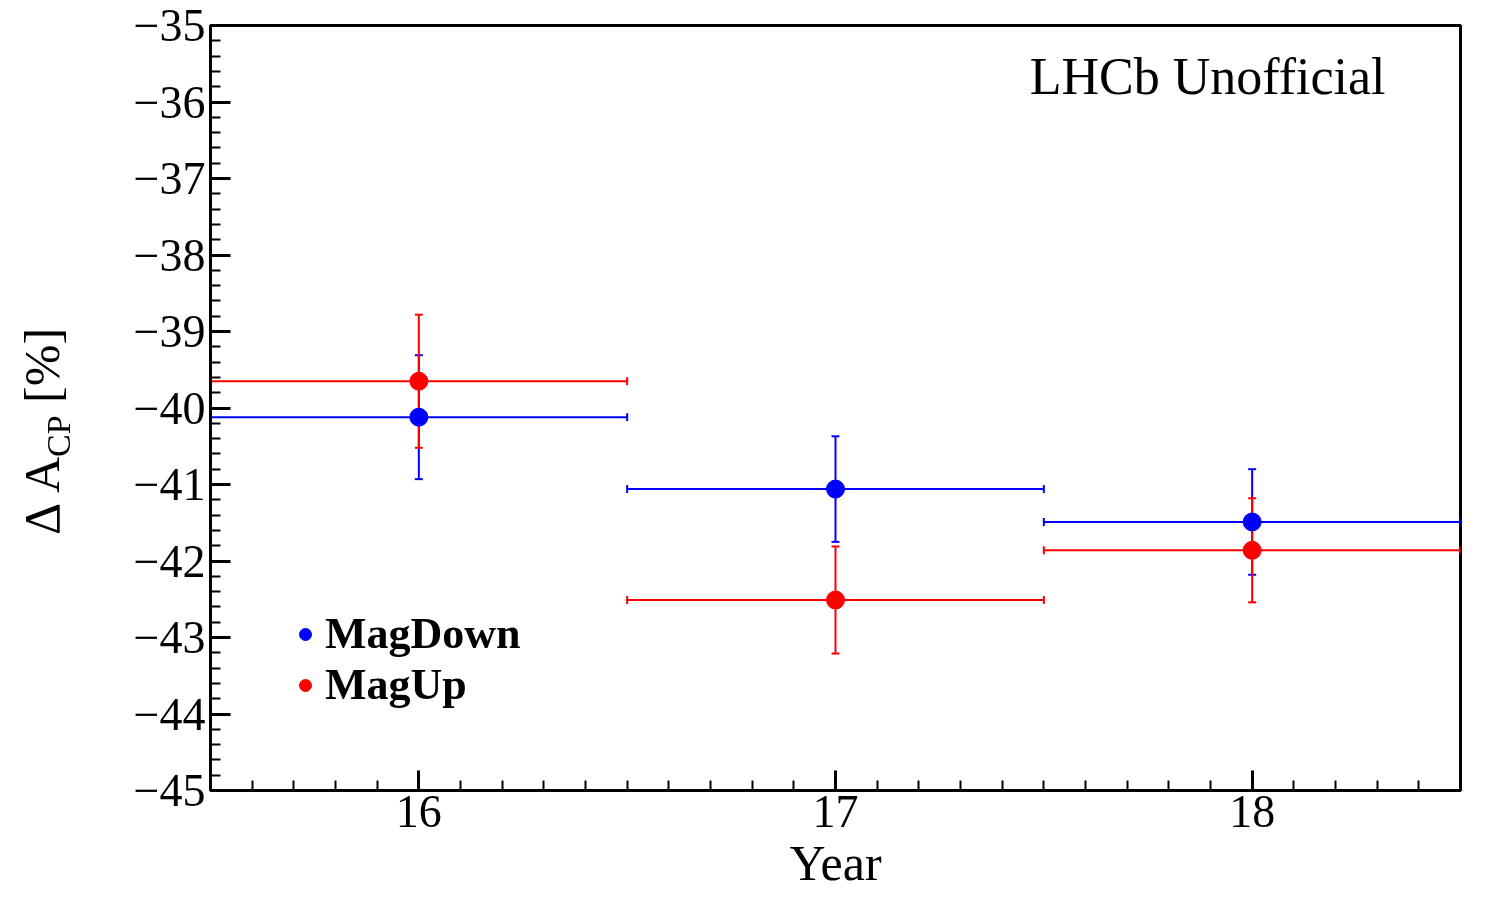 This screenshot has height=908, width=1496. I want to click on annotation: LHCb Unofficial, so click(1207, 77).